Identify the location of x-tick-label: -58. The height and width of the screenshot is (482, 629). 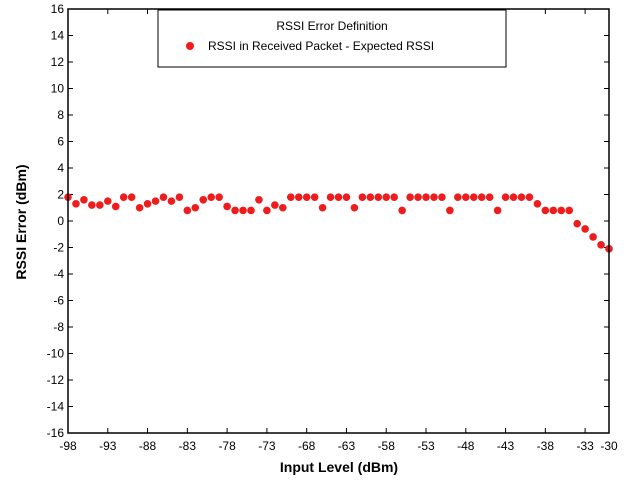
(387, 446).